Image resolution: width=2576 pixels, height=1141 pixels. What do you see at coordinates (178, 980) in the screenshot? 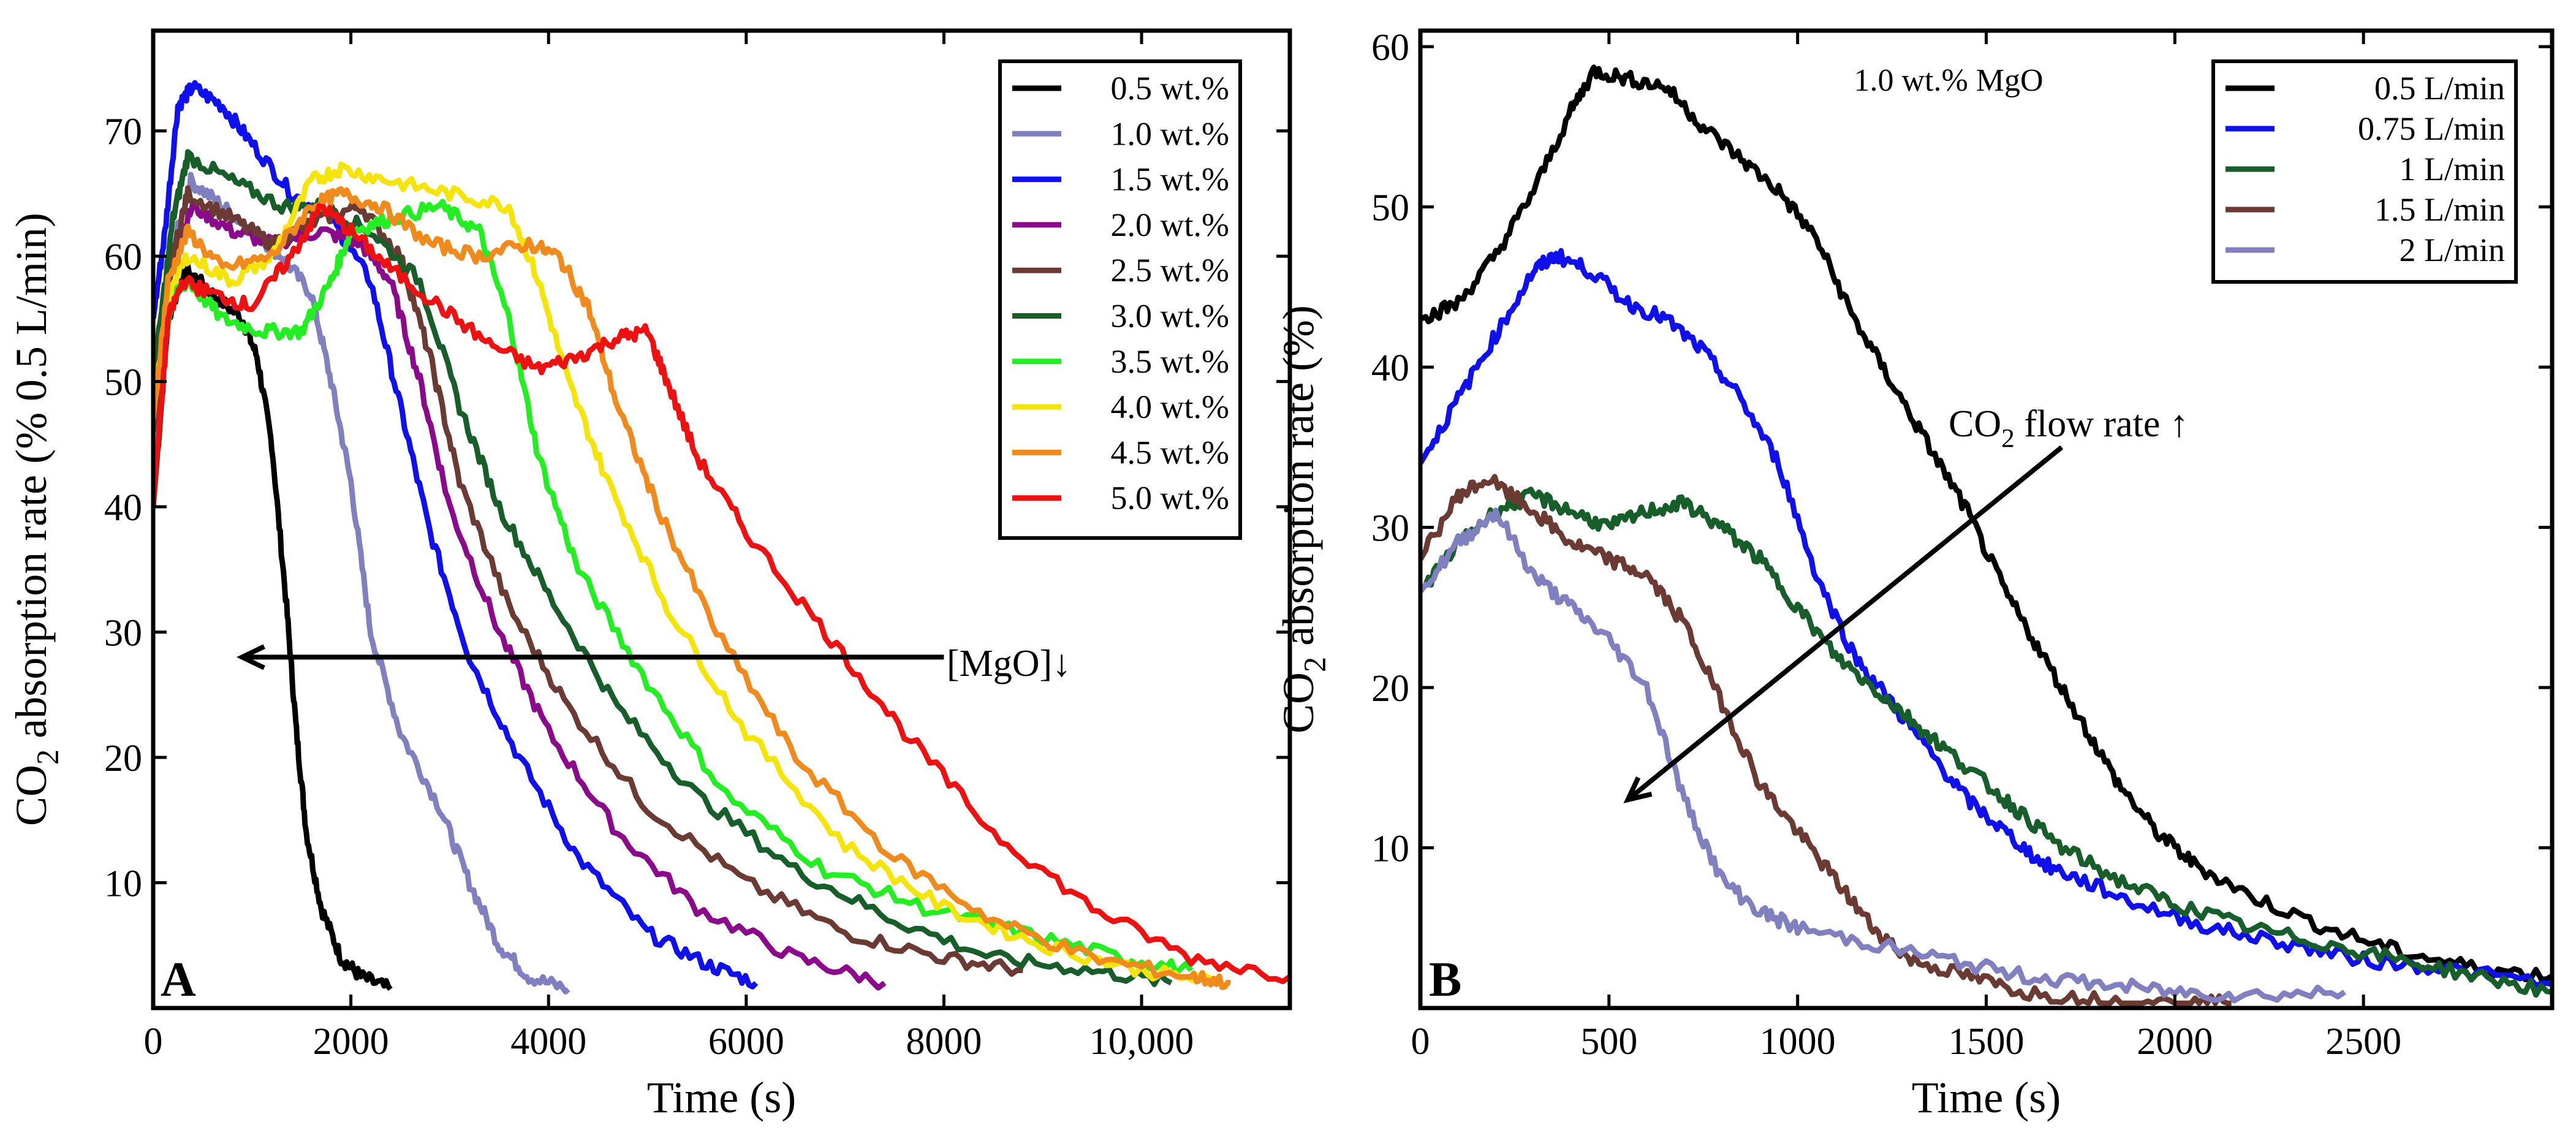
I see `panel-letter: A` at bounding box center [178, 980].